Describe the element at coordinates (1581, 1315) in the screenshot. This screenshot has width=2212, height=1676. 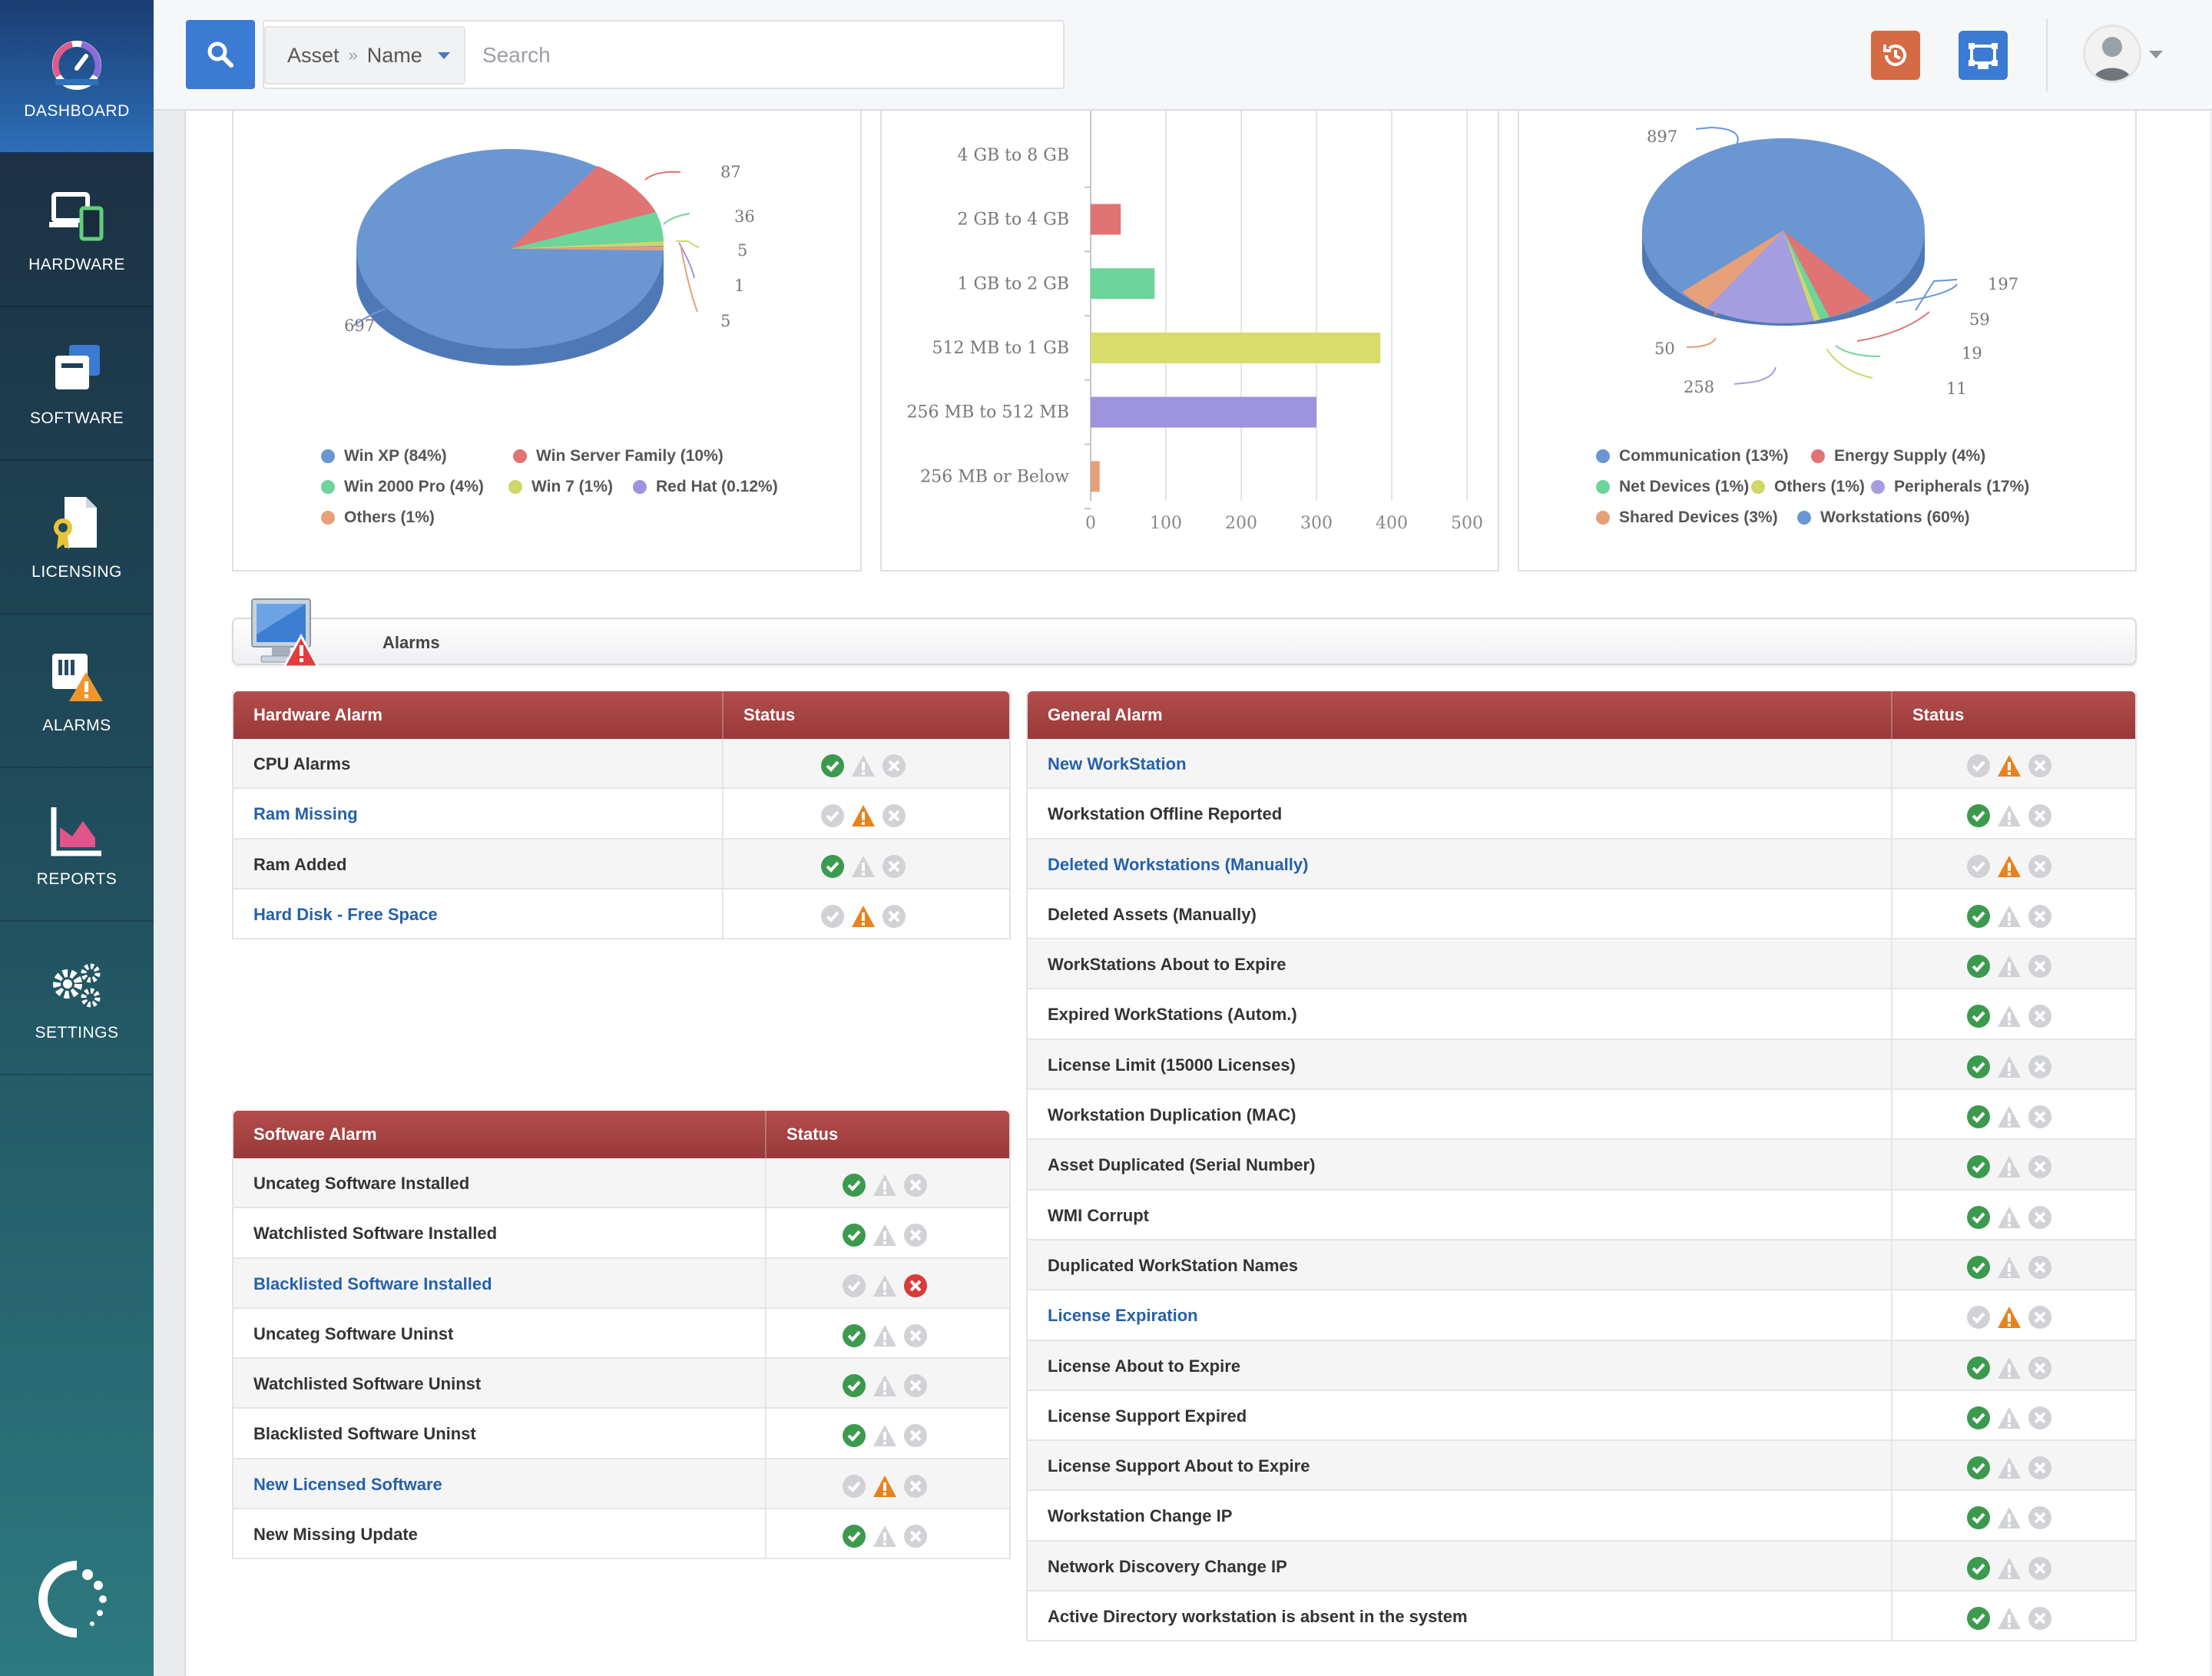
I see `table-row: License Expiration` at that location.